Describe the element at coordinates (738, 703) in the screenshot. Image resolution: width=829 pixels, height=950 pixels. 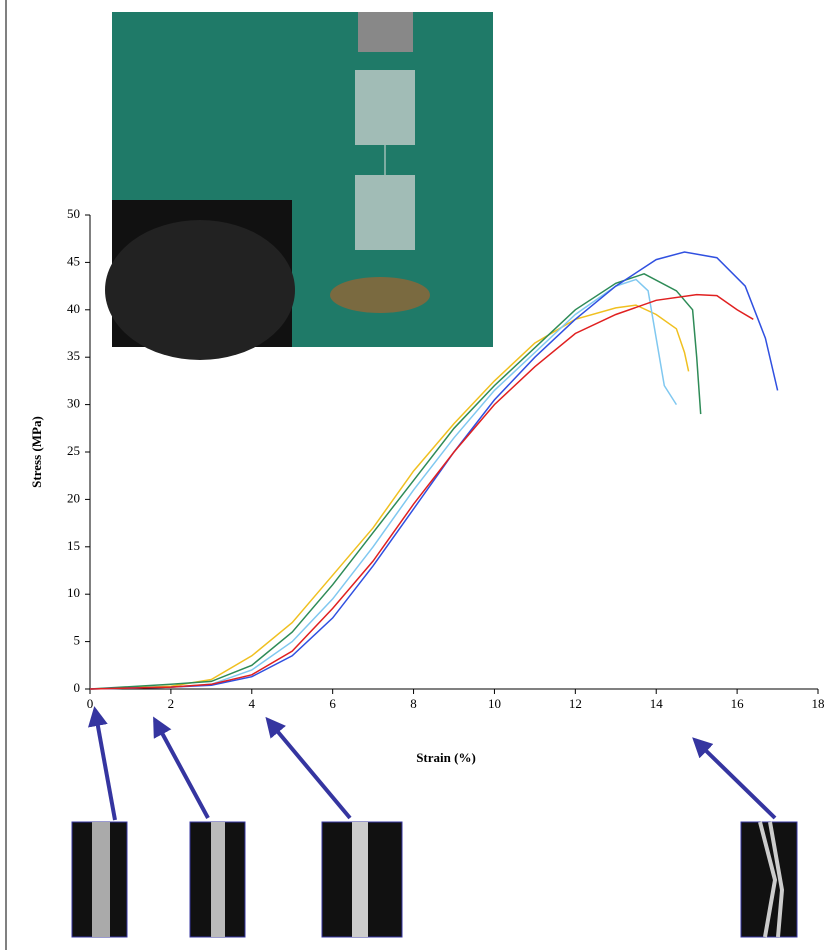
I see `x-tick-label: 16` at that location.